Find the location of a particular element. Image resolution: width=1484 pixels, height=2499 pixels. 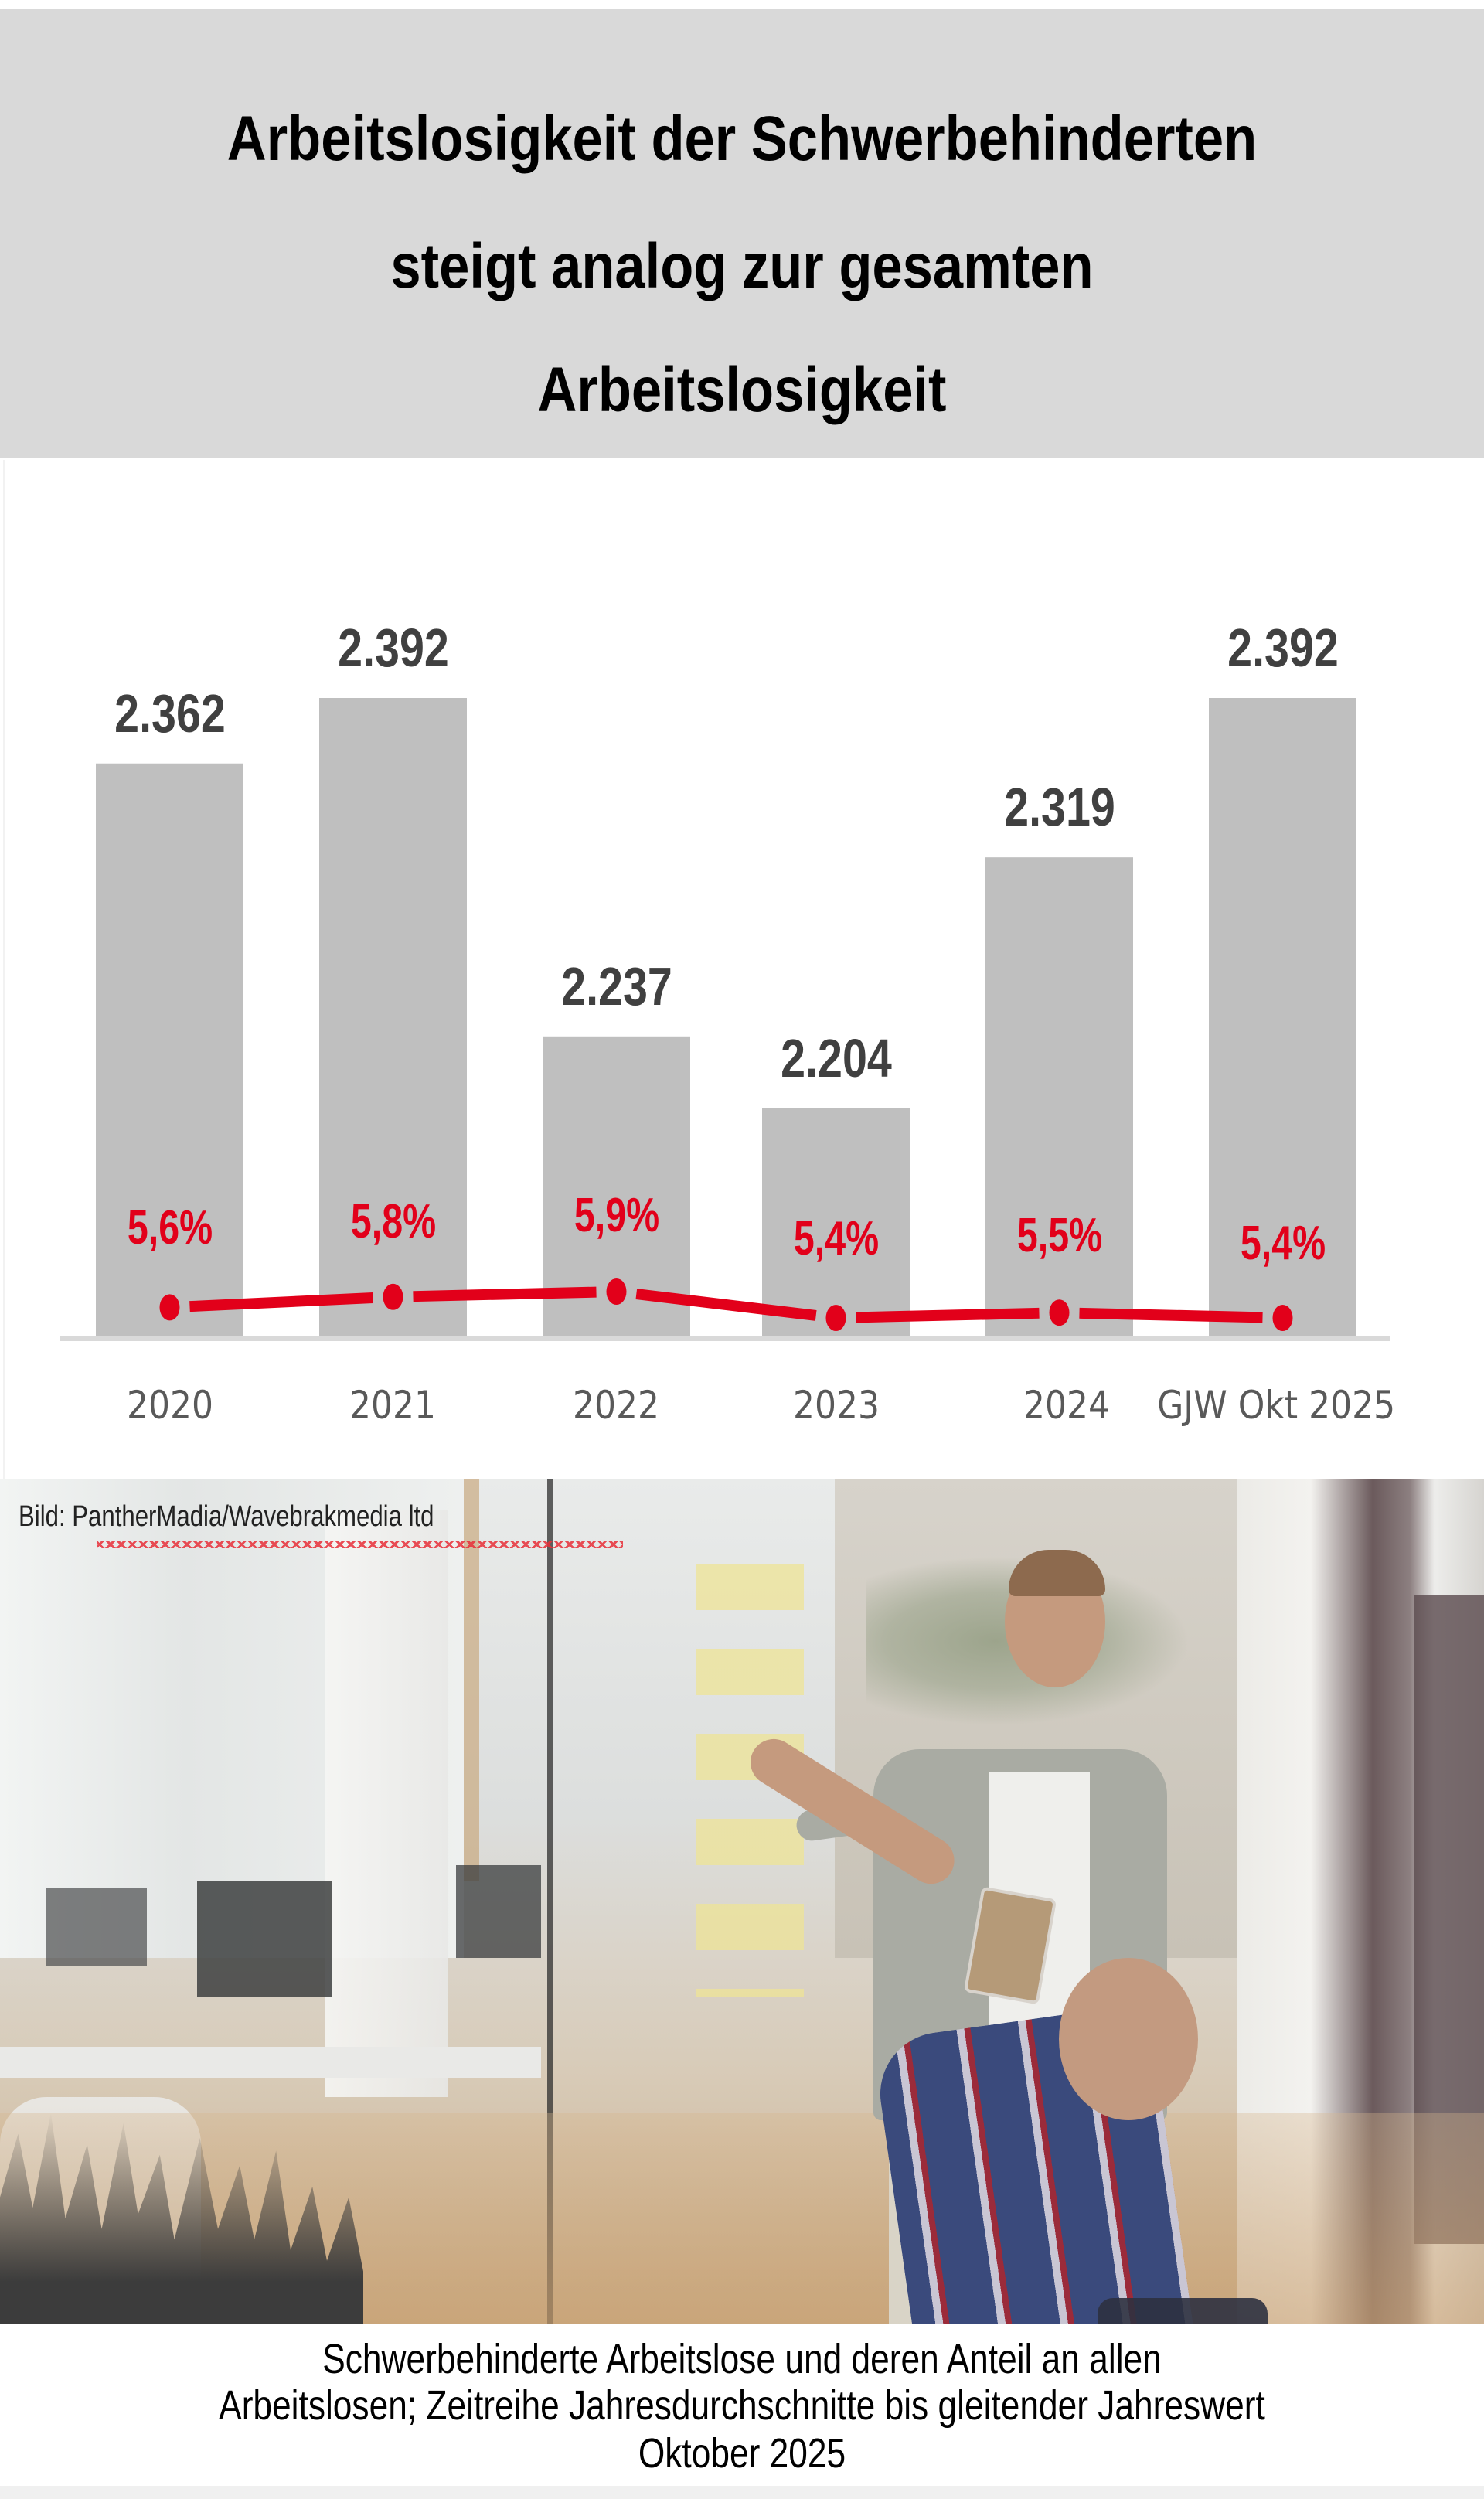

percent-label: 5,5% is located at coordinates (1059, 1235).